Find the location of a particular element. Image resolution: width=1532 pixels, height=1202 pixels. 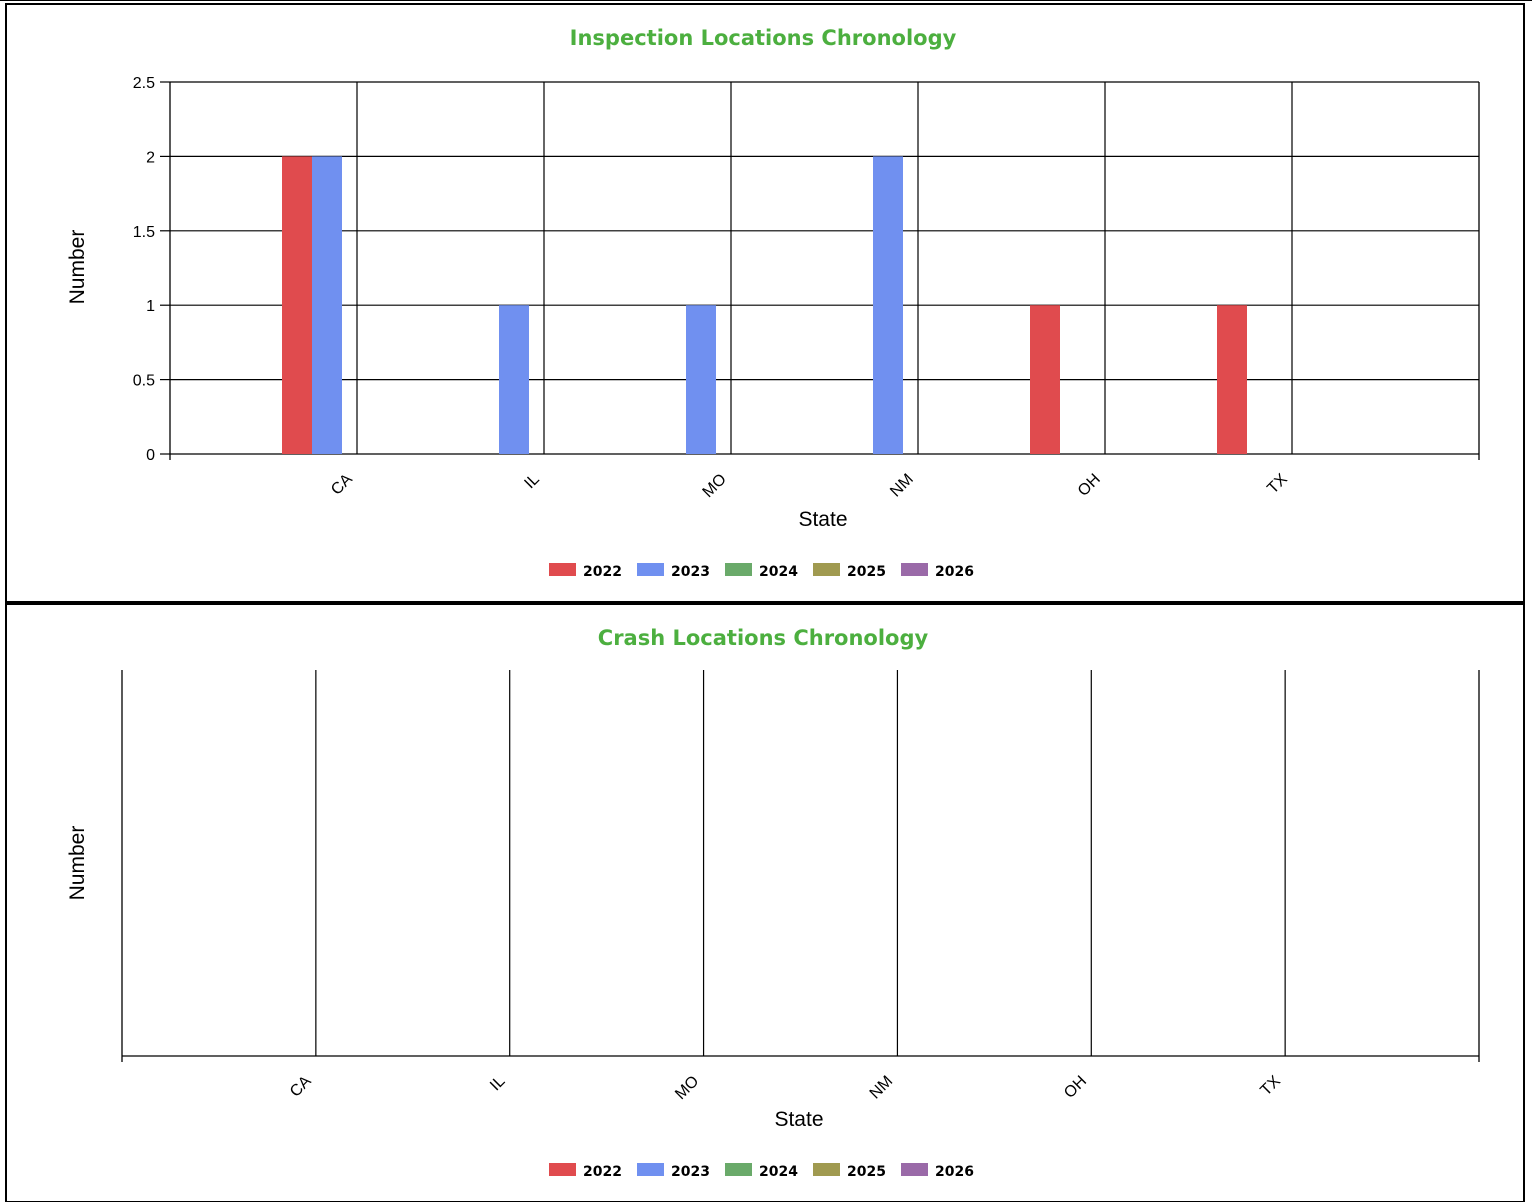

crash-legend-swatch-2022 is located at coordinates (562, 1169).